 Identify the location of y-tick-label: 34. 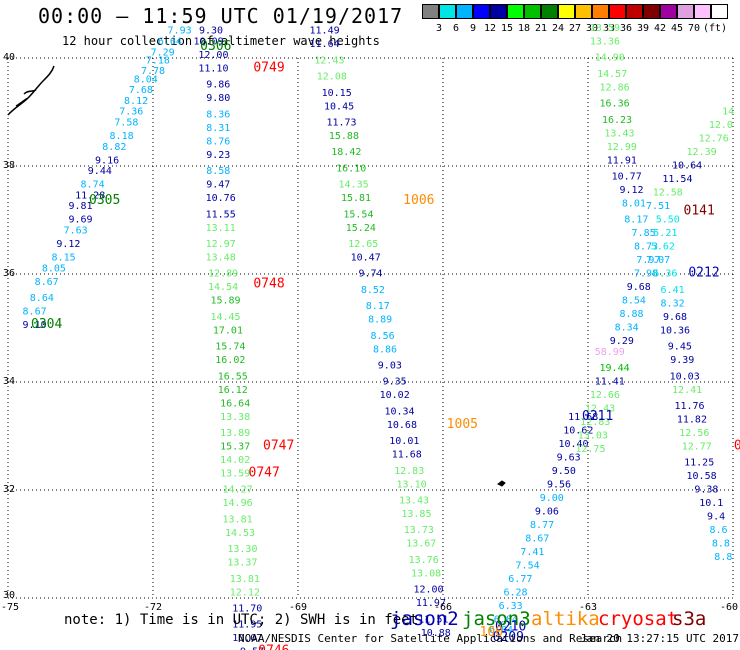
(9, 381).